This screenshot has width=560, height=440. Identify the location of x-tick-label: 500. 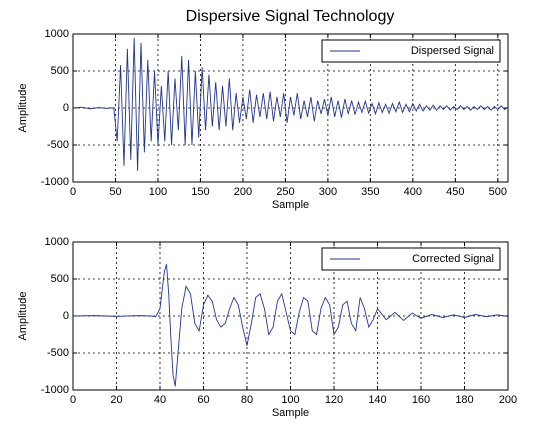
(498, 192).